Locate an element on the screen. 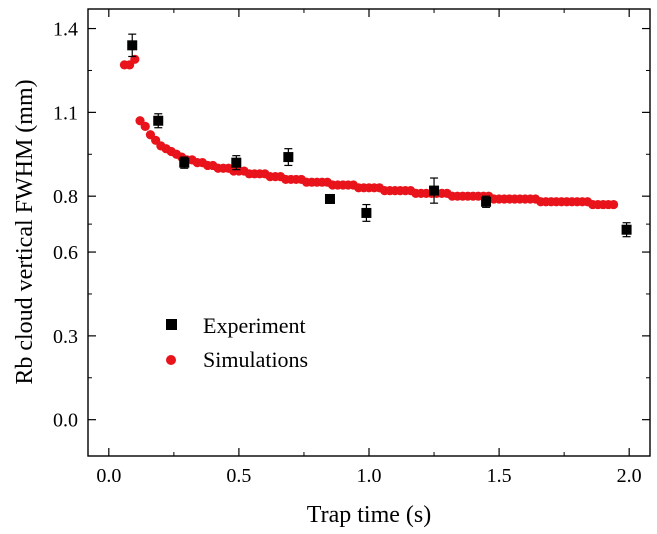 The width and height of the screenshot is (657, 534). x-tick-label: 0.5 is located at coordinates (238, 476).